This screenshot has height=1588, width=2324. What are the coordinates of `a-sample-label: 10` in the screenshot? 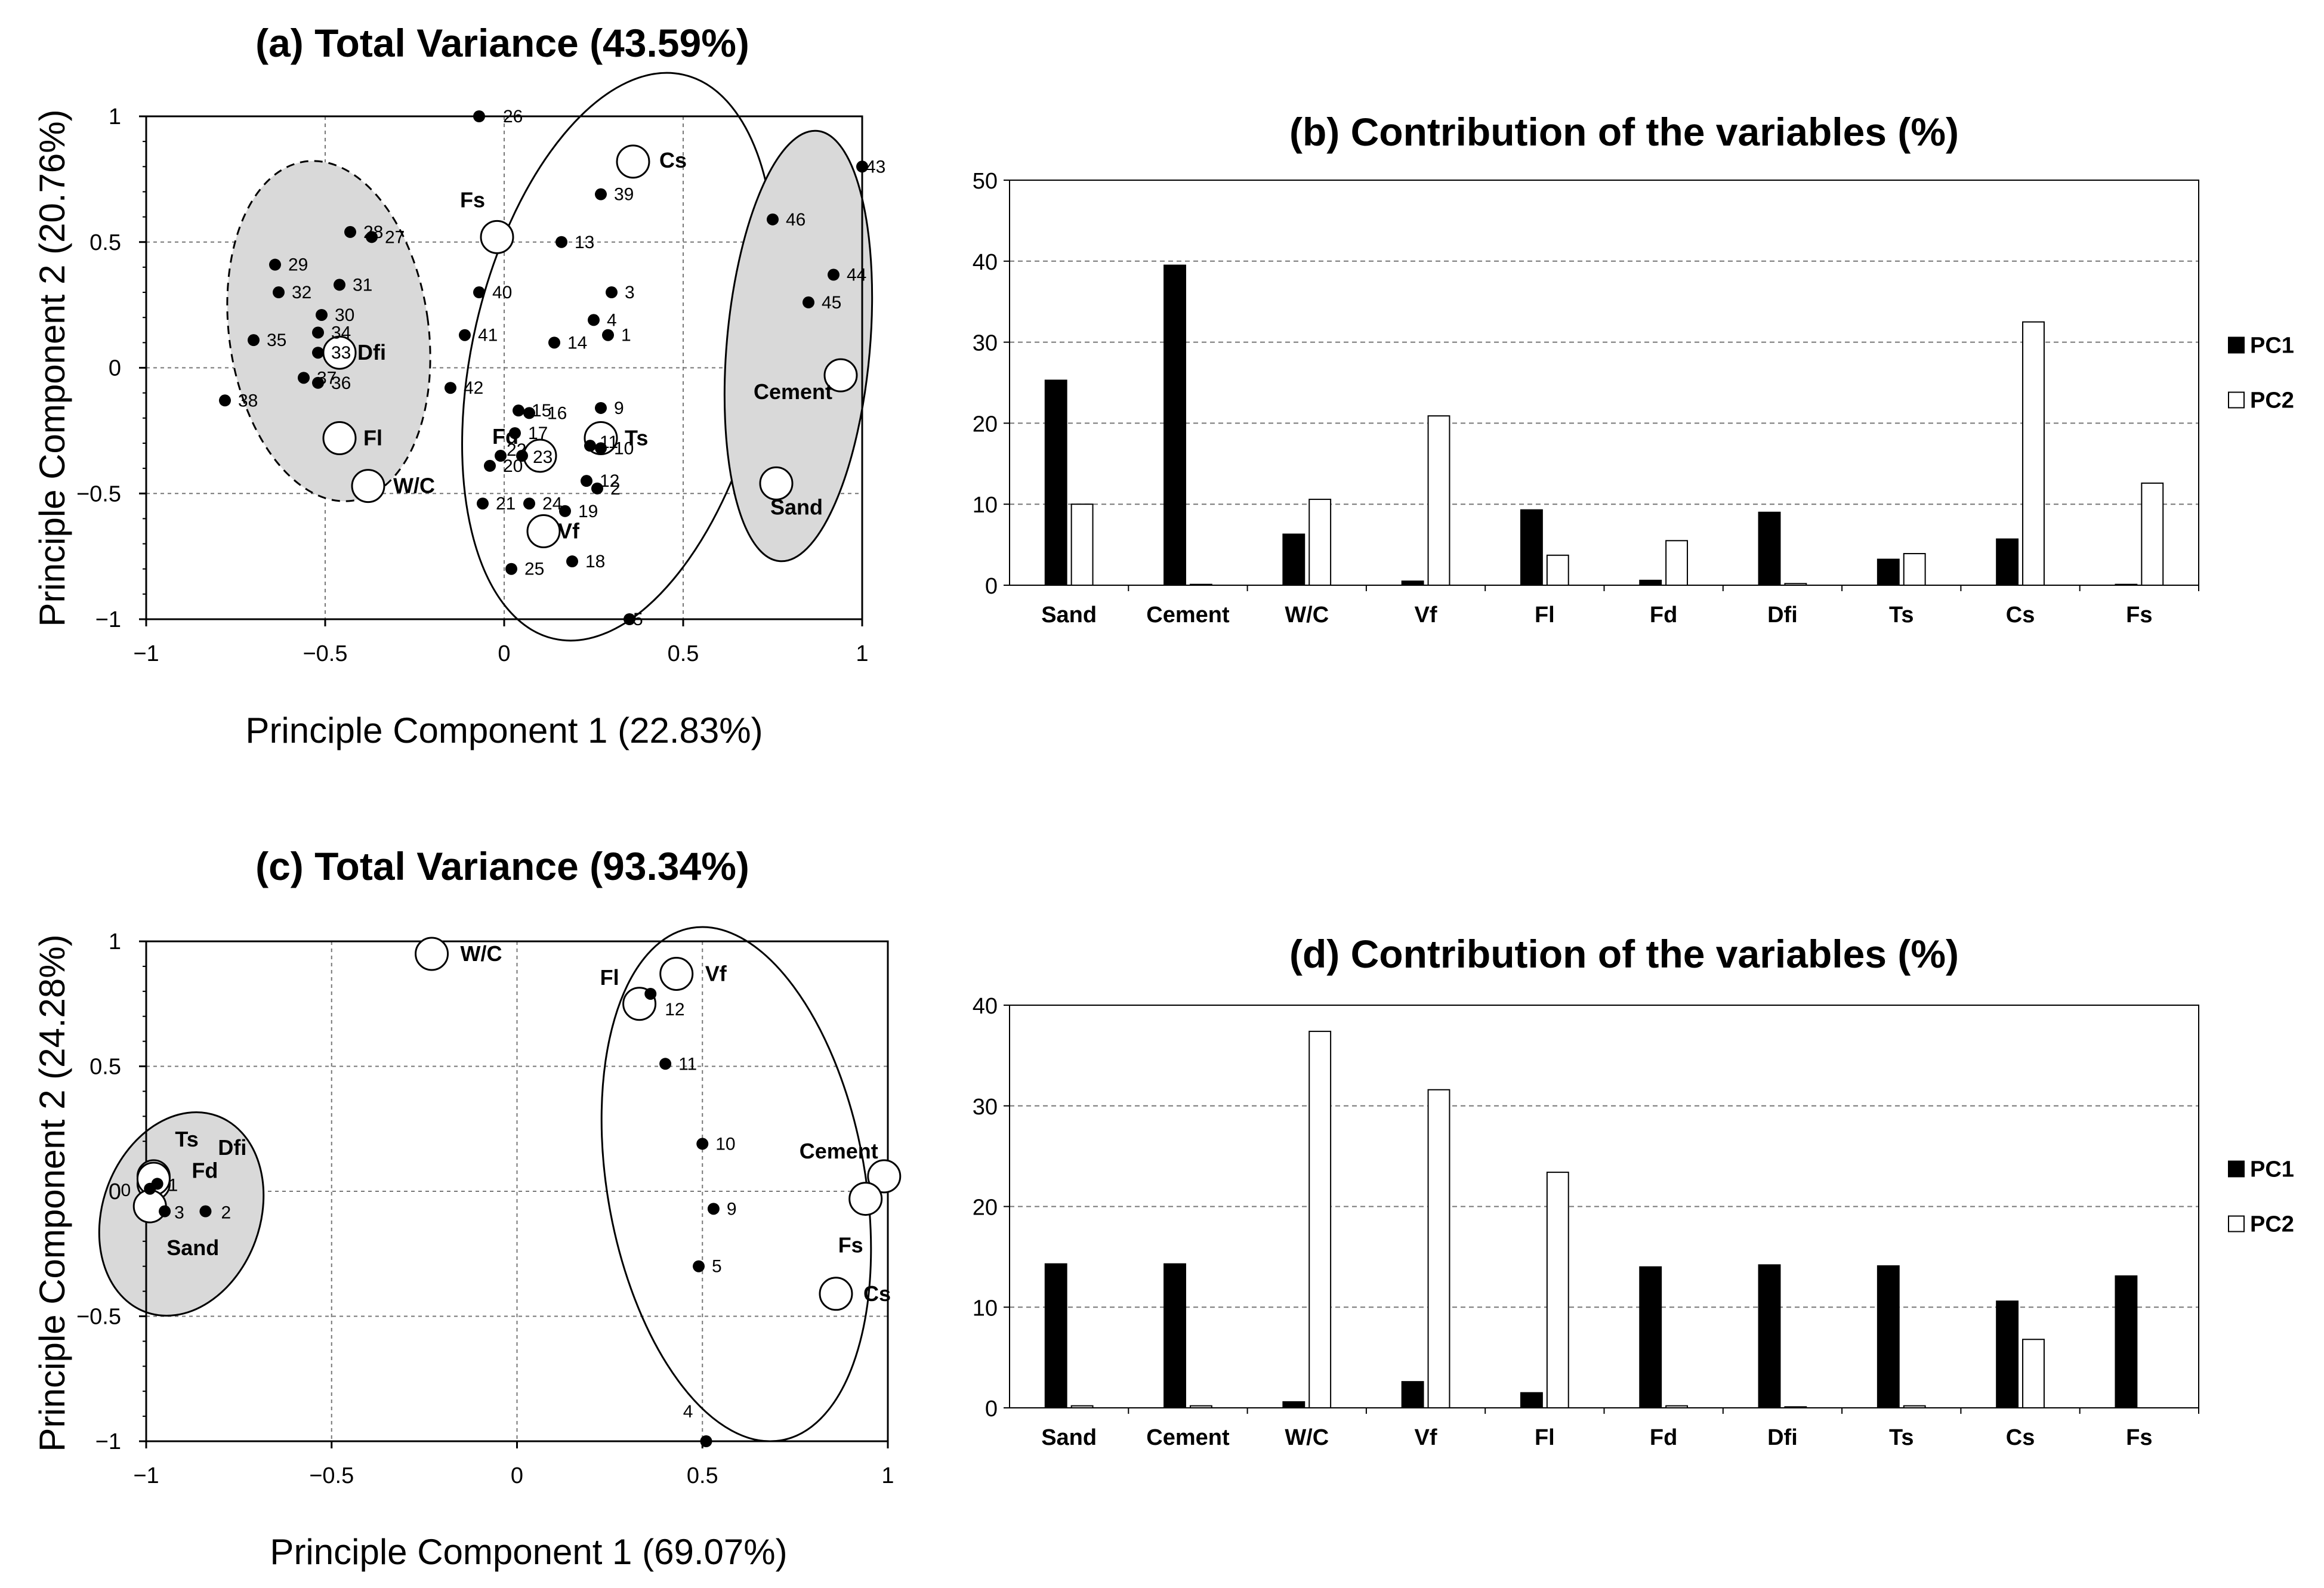 It's located at (624, 448).